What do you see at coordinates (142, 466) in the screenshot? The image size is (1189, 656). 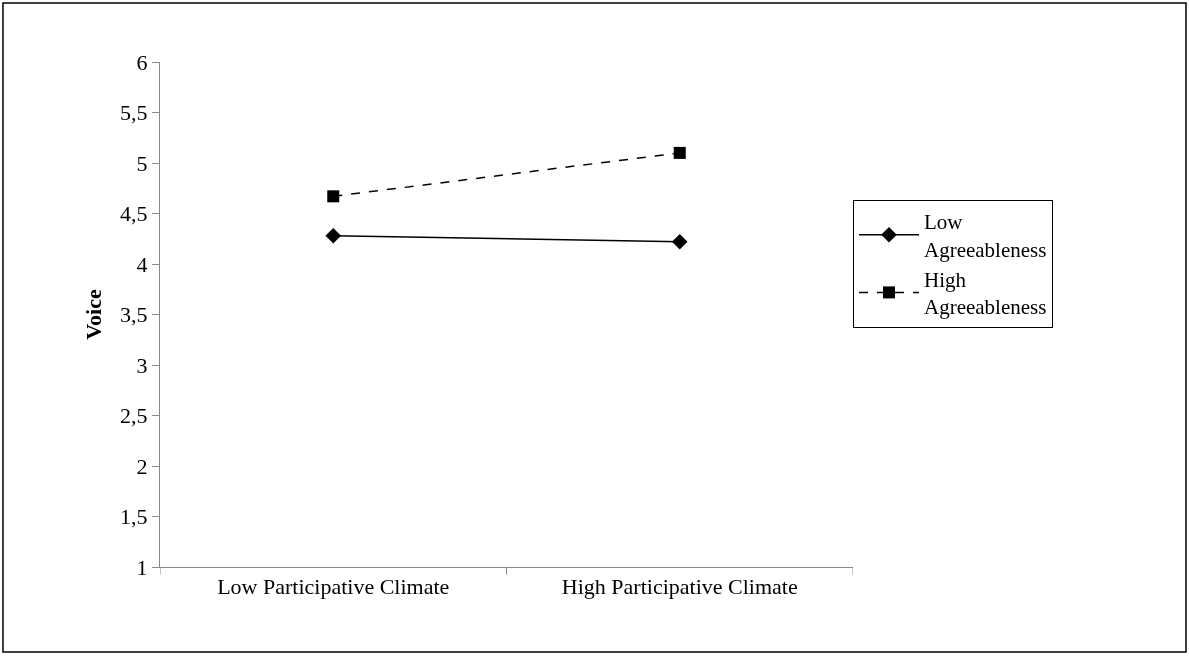 I see `y-tick-label: 2` at bounding box center [142, 466].